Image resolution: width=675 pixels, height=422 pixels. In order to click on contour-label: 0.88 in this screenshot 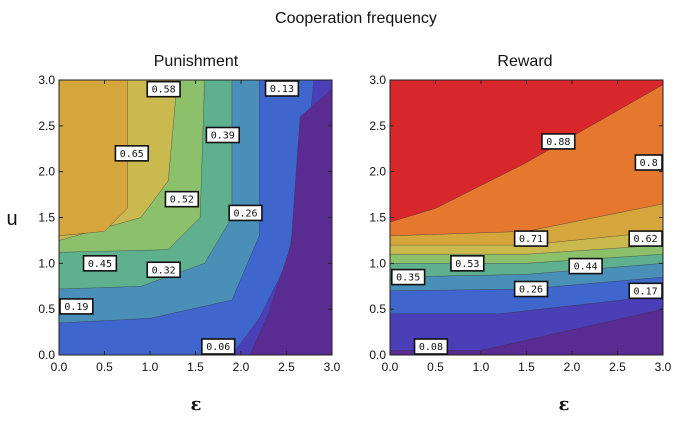, I will do `click(558, 142)`.